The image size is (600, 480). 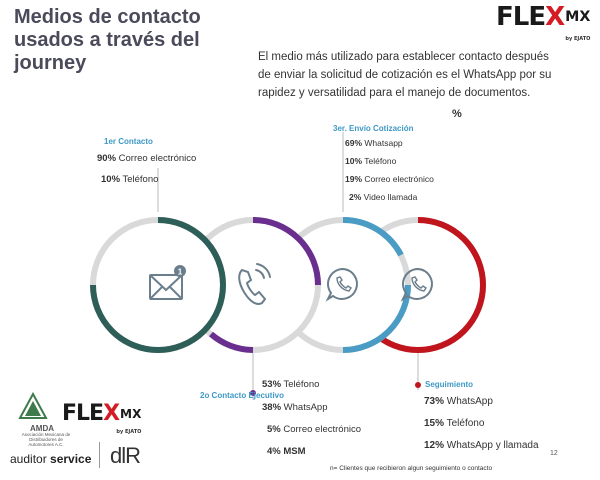 I want to click on phone-icon, so click(x=254, y=284).